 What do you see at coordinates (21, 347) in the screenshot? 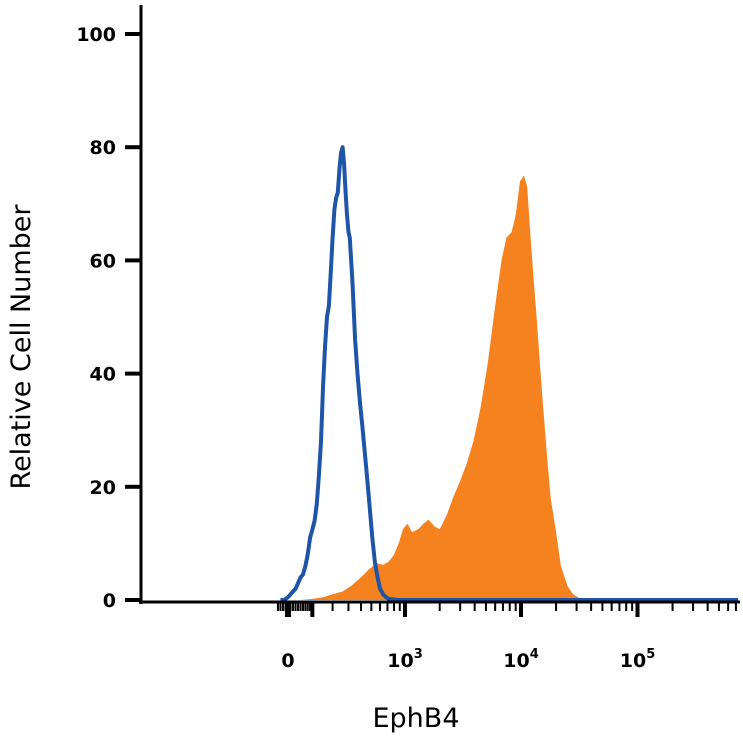
I see `y-axis-title: Relative Cell Number` at bounding box center [21, 347].